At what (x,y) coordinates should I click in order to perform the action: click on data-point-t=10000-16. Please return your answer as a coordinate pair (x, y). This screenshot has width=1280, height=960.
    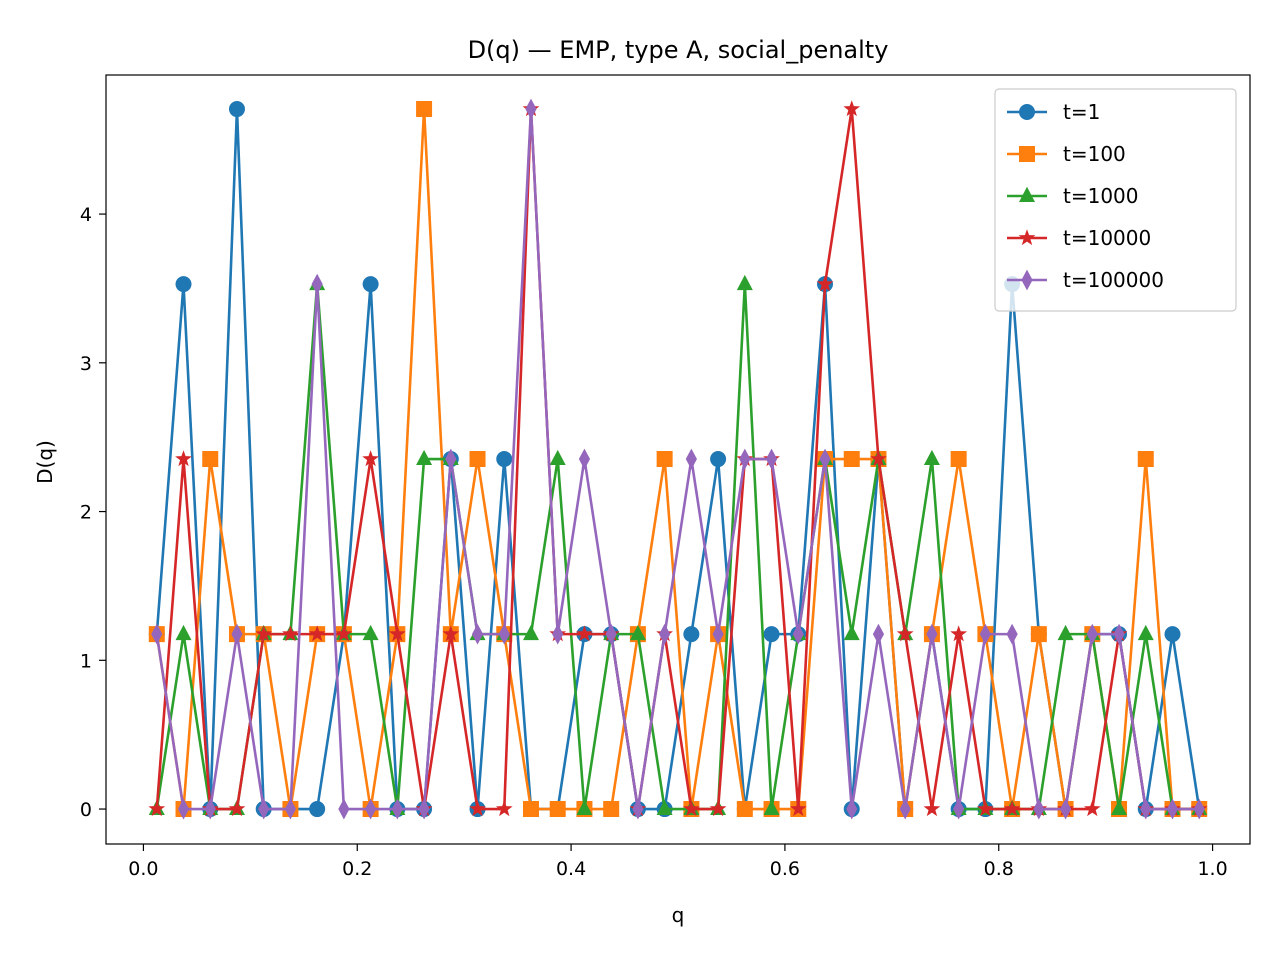
    Looking at the image, I should click on (584, 633).